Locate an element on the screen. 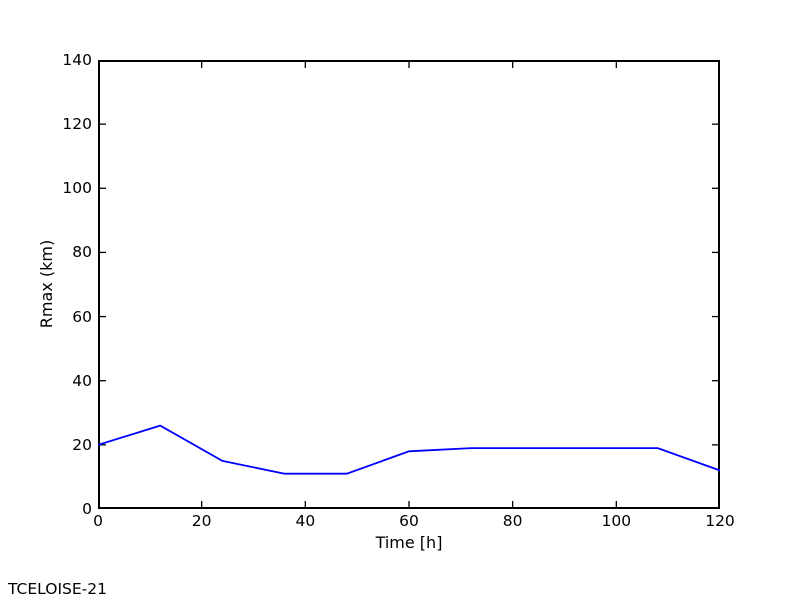  y-tick-label: 20 is located at coordinates (82, 444).